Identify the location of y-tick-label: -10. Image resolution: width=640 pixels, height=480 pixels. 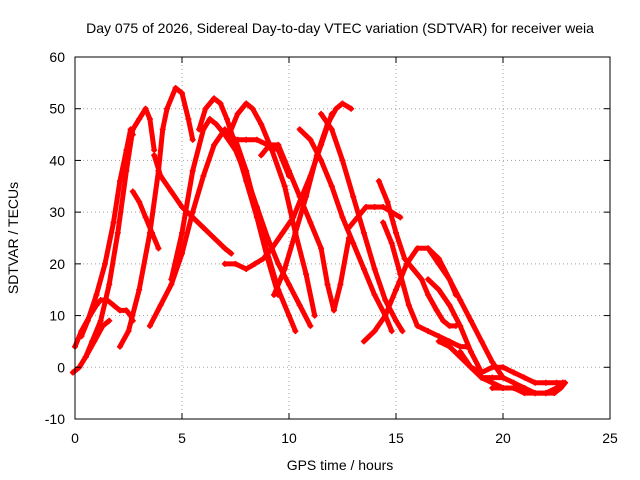
(55, 419).